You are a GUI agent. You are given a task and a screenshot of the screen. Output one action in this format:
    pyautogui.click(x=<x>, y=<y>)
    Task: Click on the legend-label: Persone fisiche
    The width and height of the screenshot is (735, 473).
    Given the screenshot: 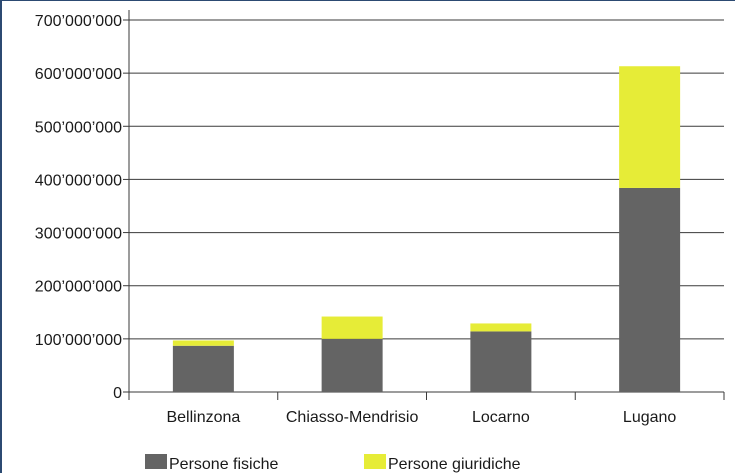 What is the action you would take?
    pyautogui.click(x=223, y=464)
    